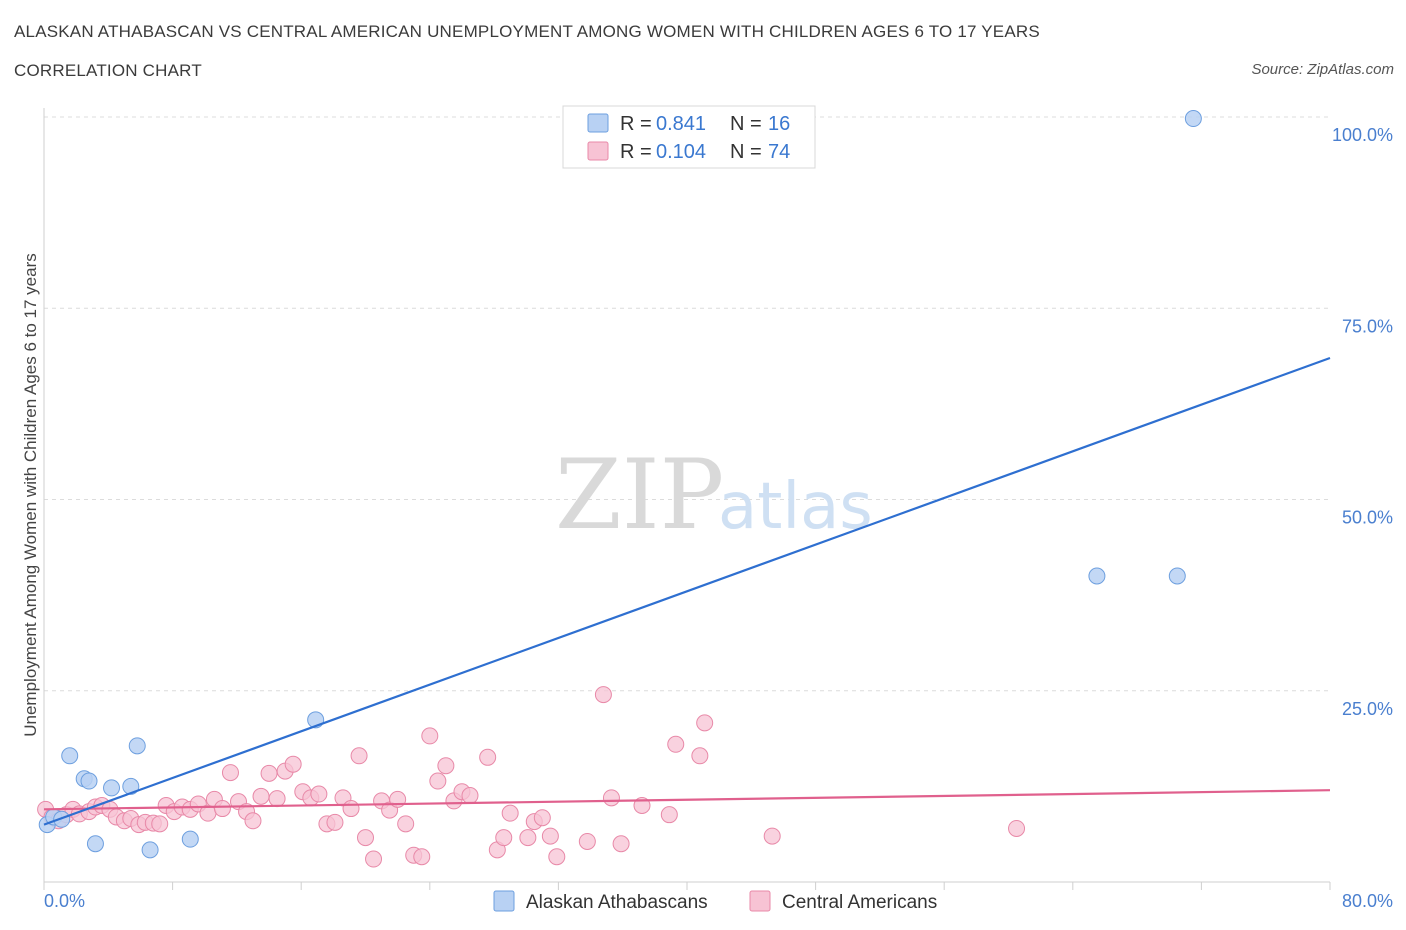  I want to click on watermark-zip: ZIP, so click(639, 495).